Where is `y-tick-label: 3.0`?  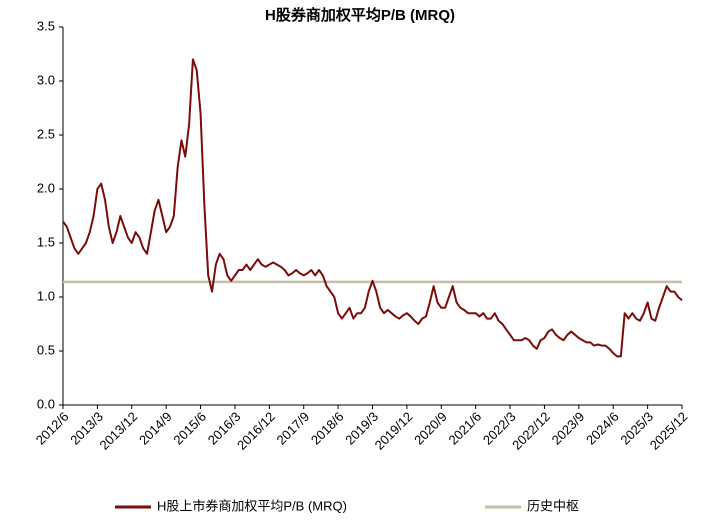 y-tick-label: 3.0 is located at coordinates (46, 79).